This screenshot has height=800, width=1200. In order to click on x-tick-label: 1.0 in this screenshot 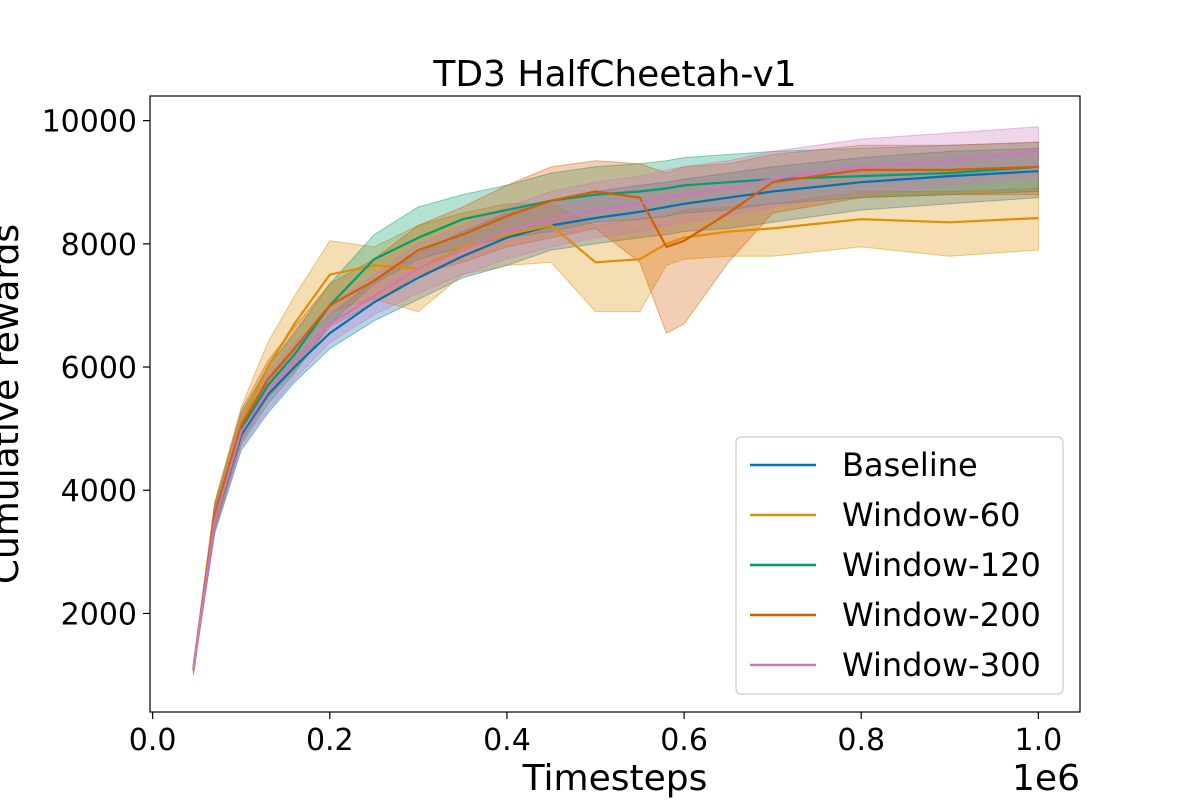, I will do `click(1039, 740)`.